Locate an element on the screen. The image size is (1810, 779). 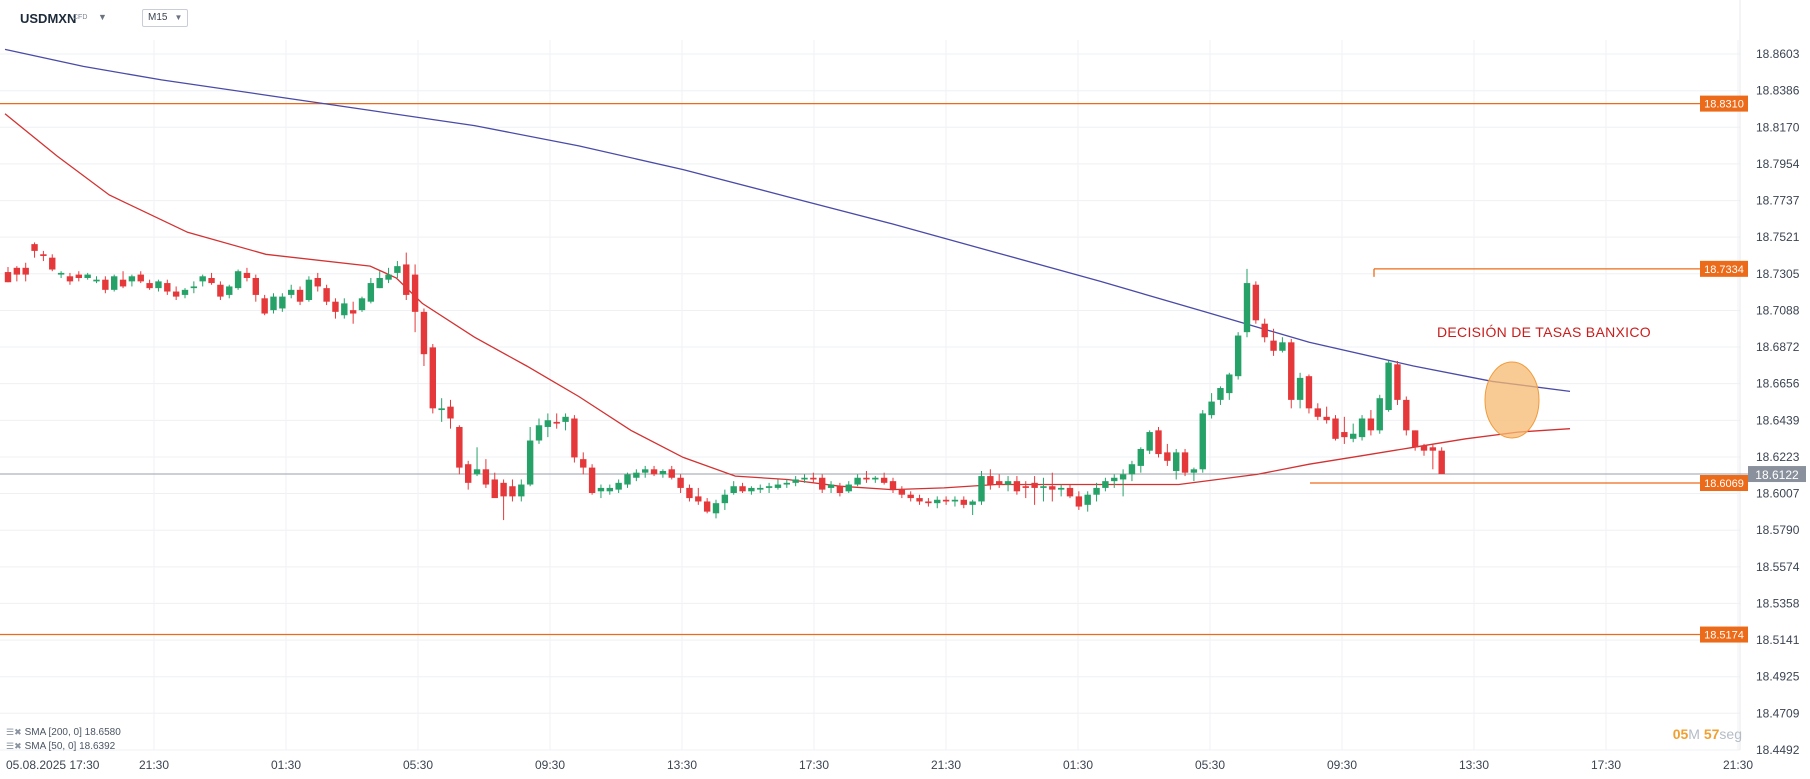
level-tag-label: 18.7334 is located at coordinates (1724, 270).